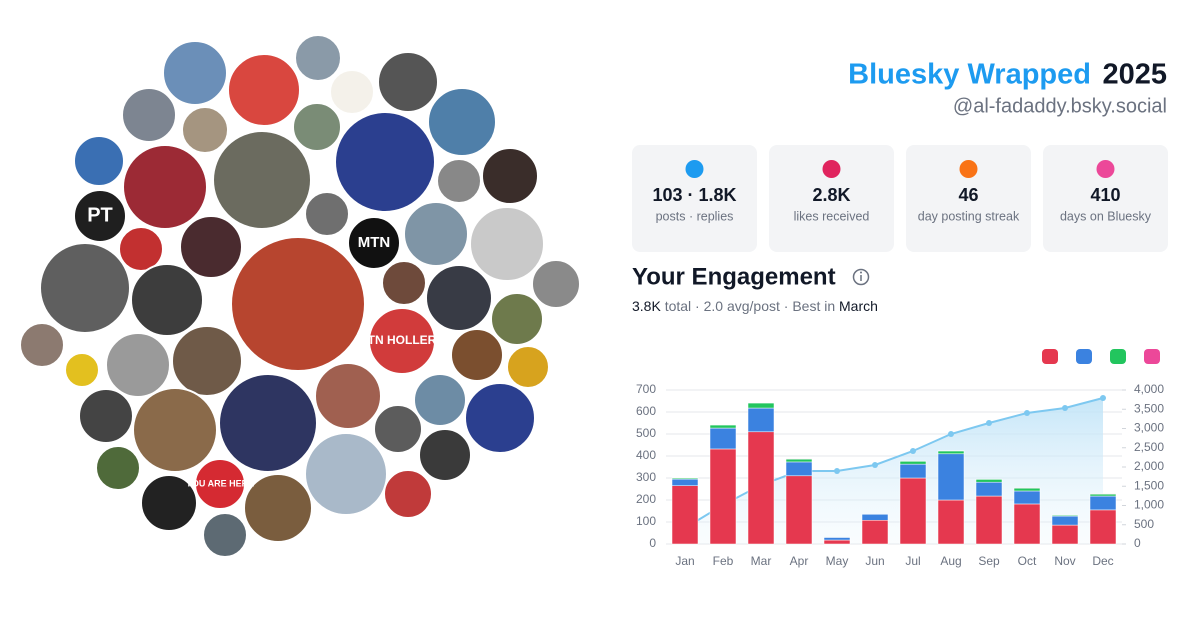  Describe the element at coordinates (1149, 485) in the screenshot. I see `y2-tick-label: 1,500` at that location.